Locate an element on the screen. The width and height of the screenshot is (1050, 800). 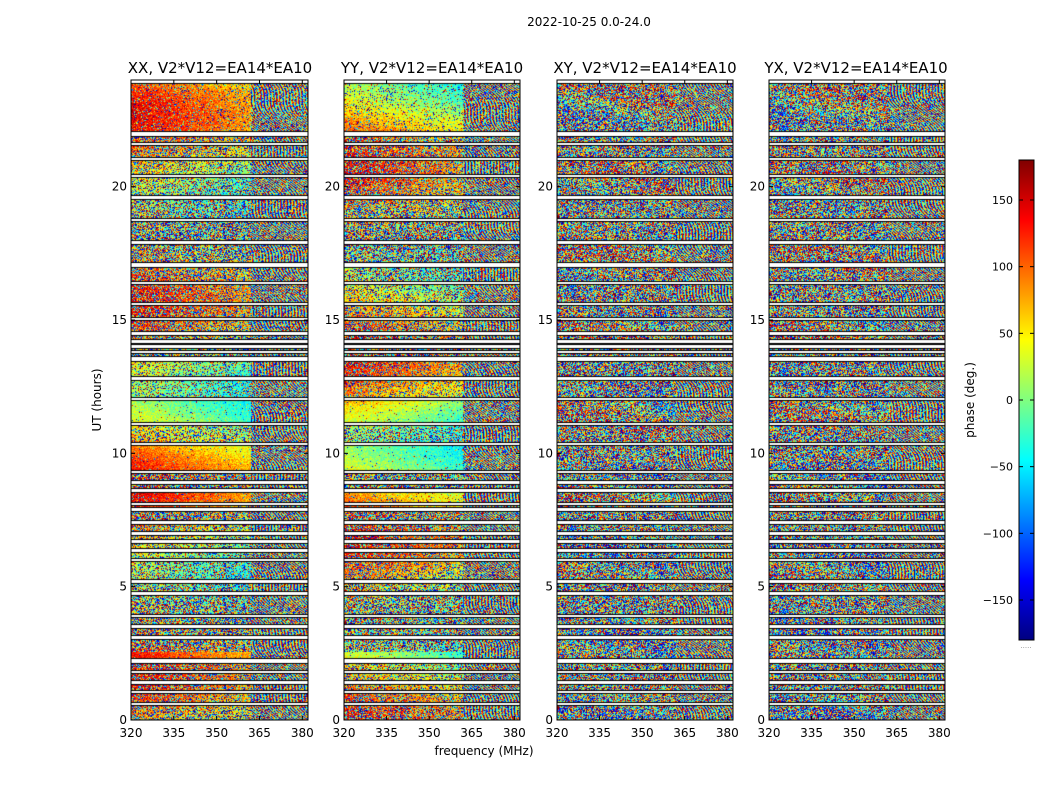
y-axis-label: UT (hours) is located at coordinates (97, 399).